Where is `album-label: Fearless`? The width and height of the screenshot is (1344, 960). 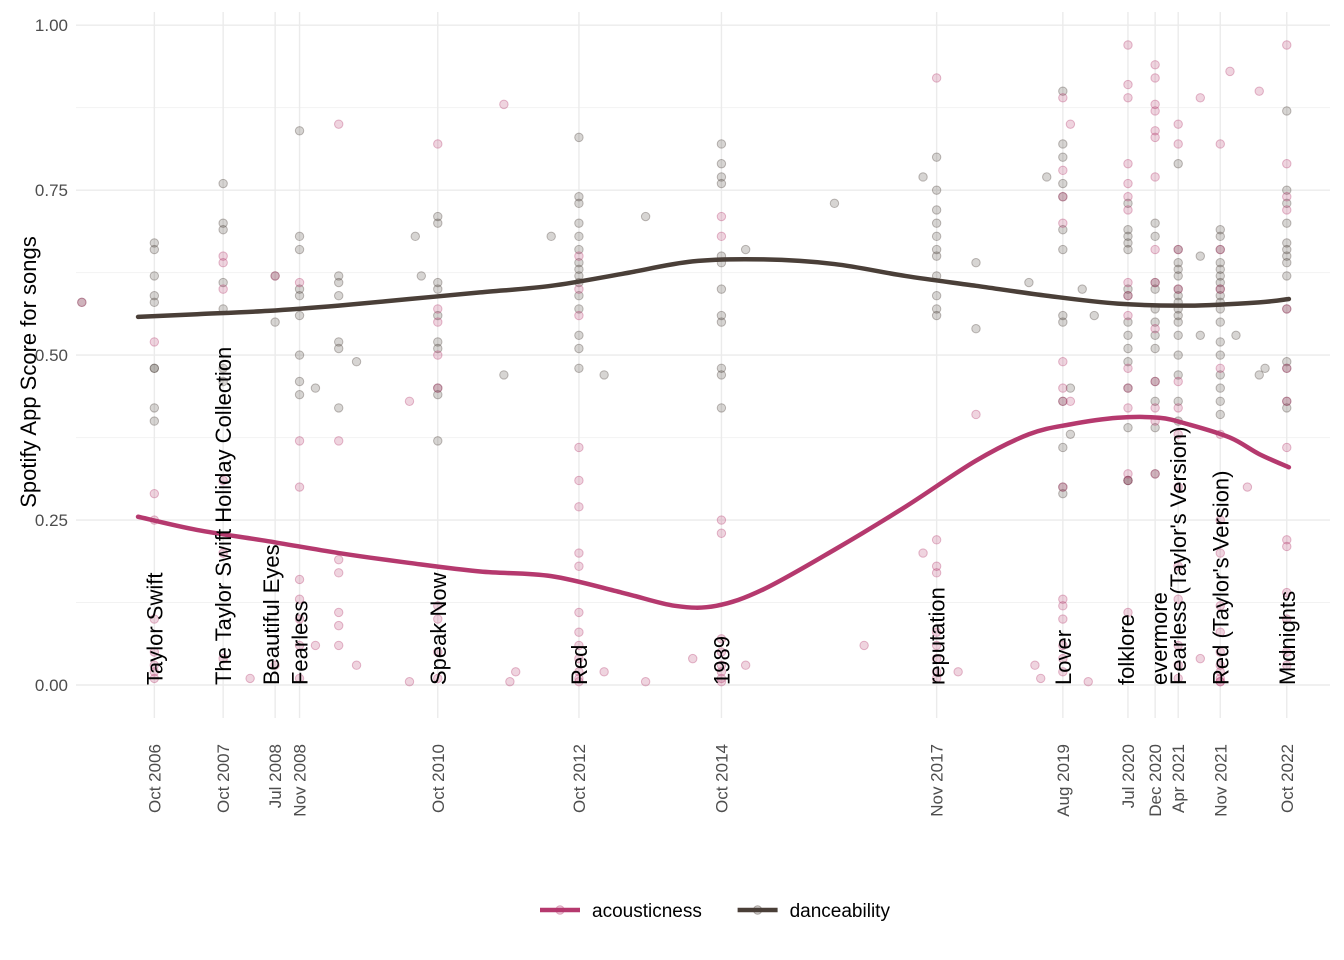
album-label: Fearless is located at coordinates (300, 643).